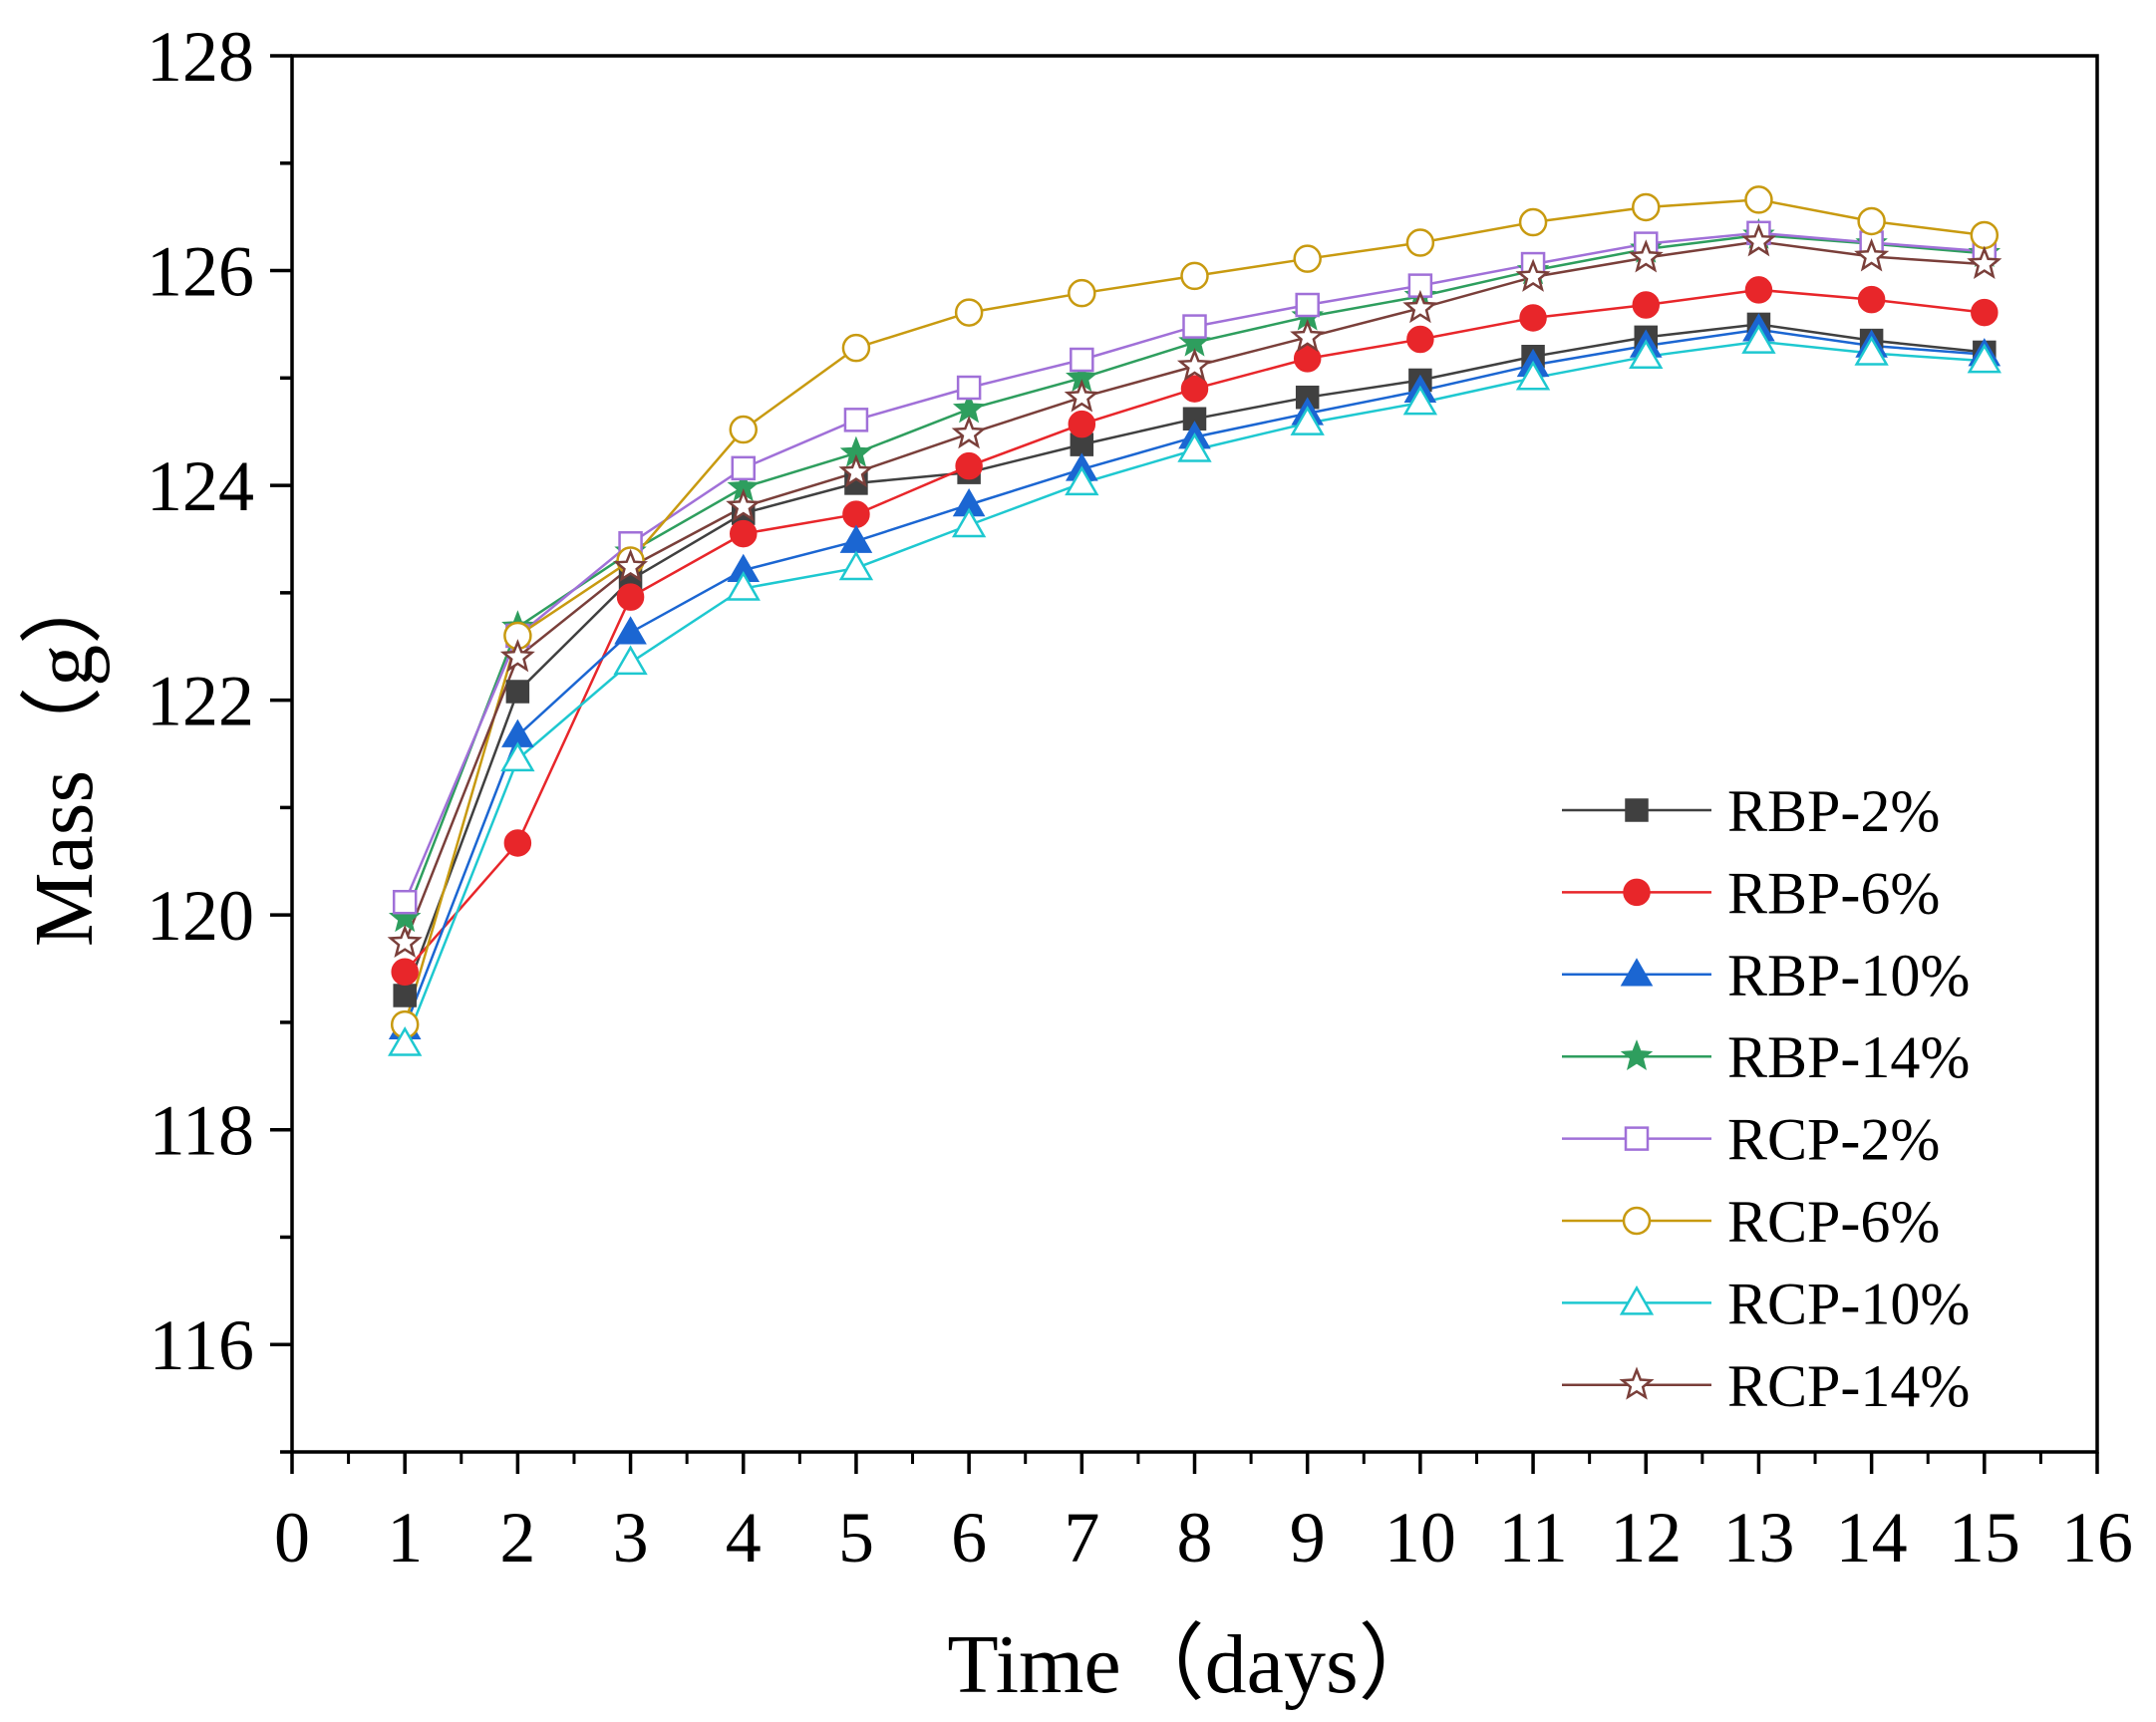  I want to click on x-axis-ticks: 0 1 2 3 4 5 6 7 8 9 10 11 12 13 14 15 16, so click(1203, 1515).